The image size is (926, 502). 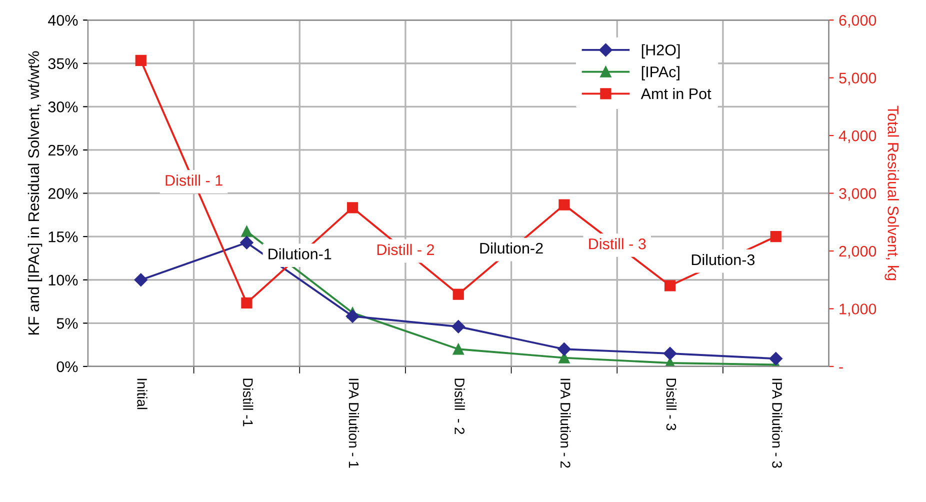 I want to click on y-tick-label: 30%, so click(x=63, y=107).